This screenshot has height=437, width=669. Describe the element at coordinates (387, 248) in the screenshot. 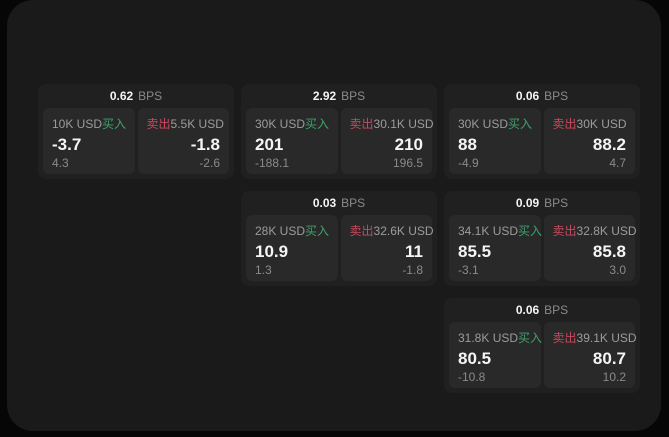

I see `sell-pane: 卖出 32.6K USD 11 -1.8` at that location.